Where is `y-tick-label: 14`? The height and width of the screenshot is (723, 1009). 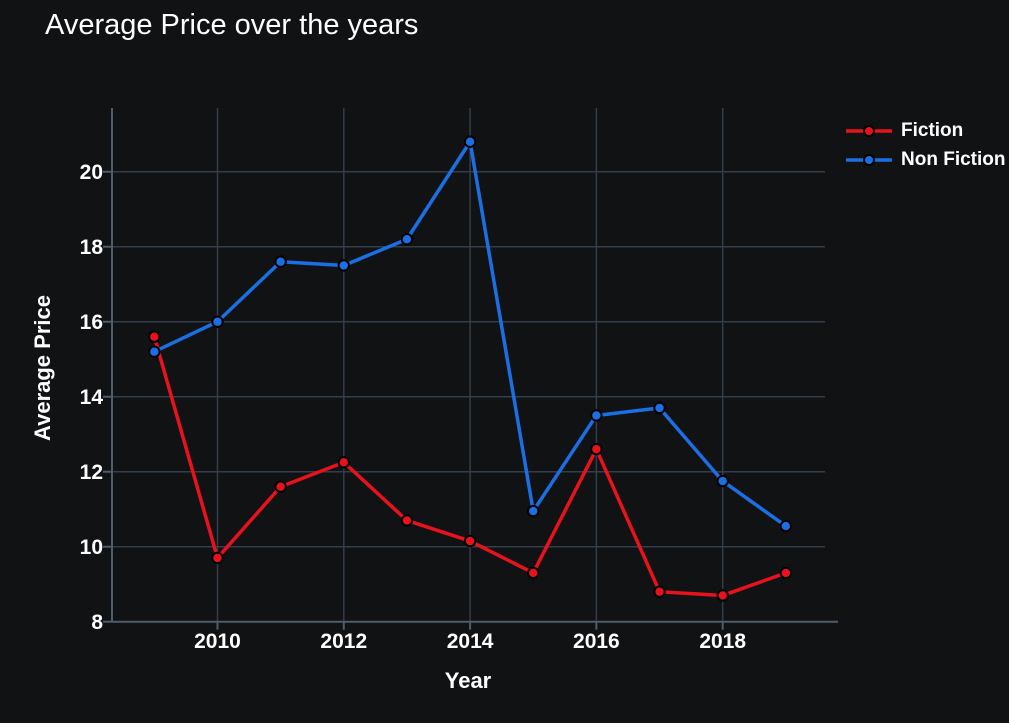
y-tick-label: 14 is located at coordinates (92, 397).